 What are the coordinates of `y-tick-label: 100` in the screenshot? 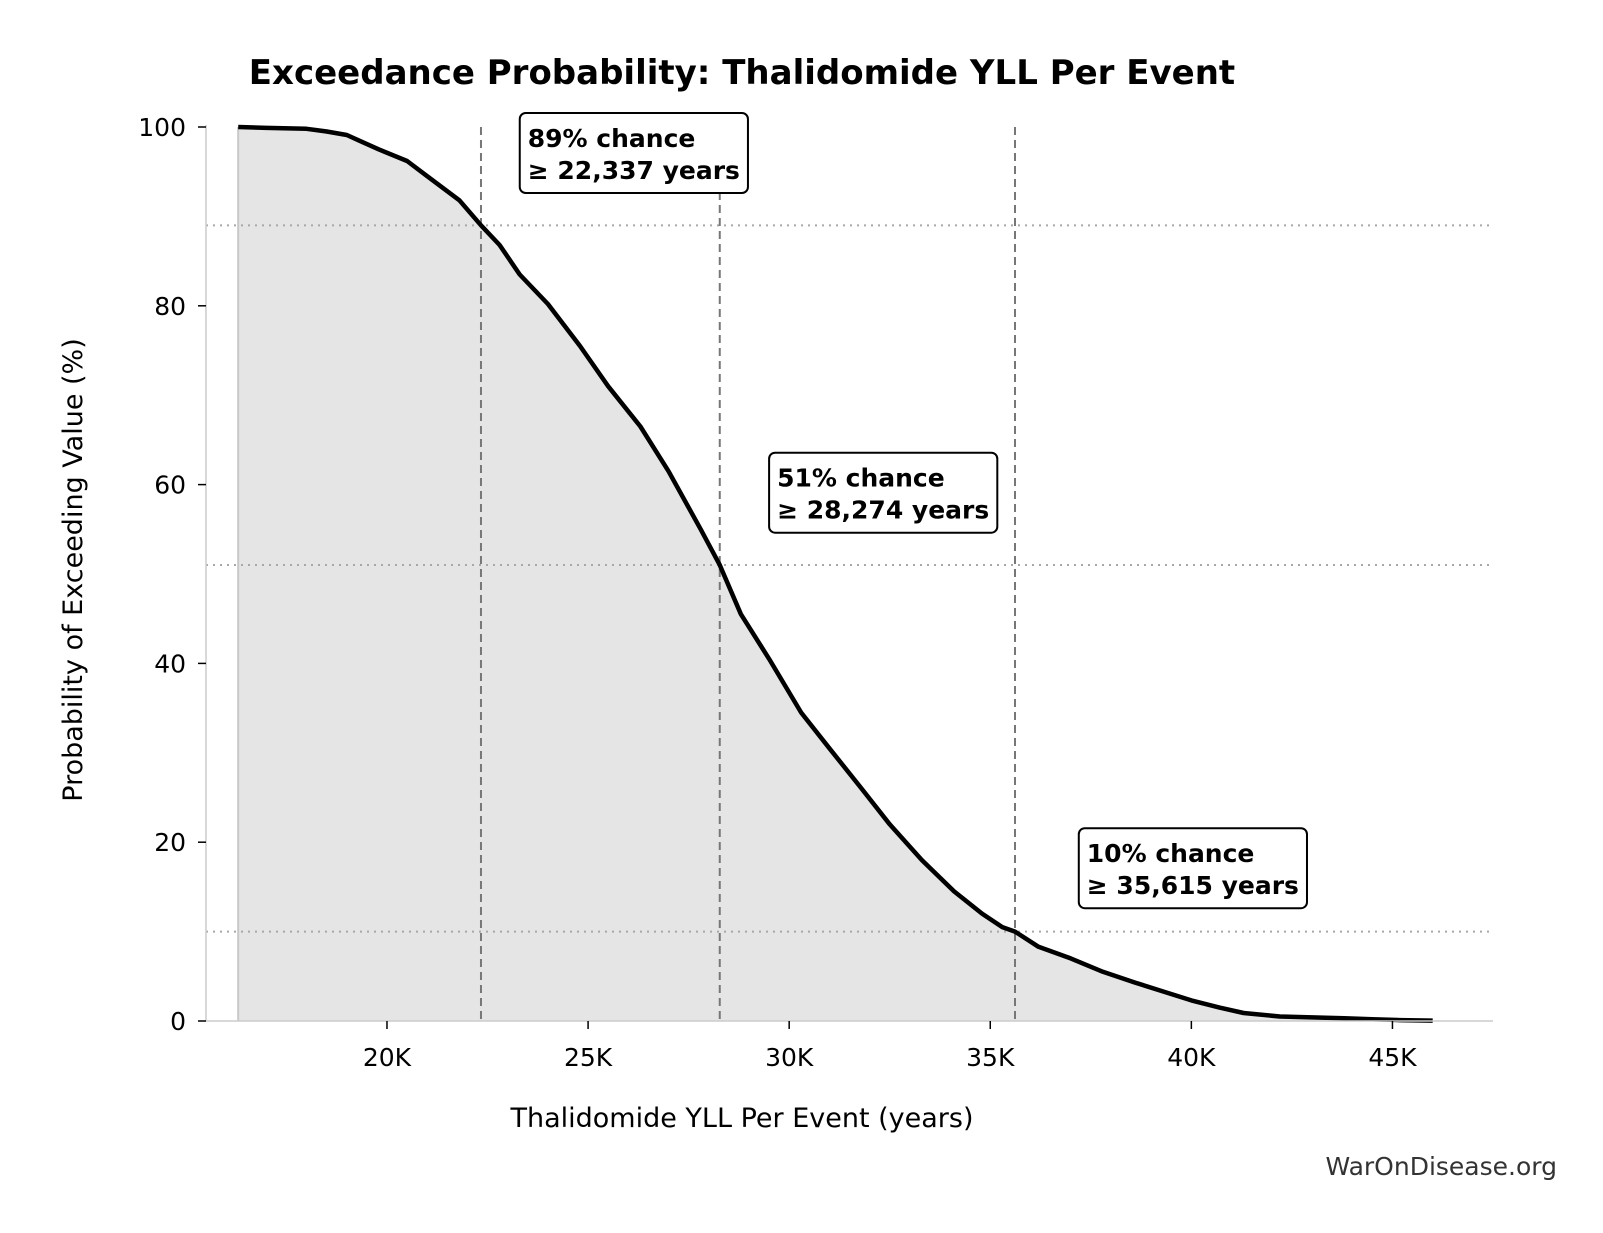 It's located at (162, 127).